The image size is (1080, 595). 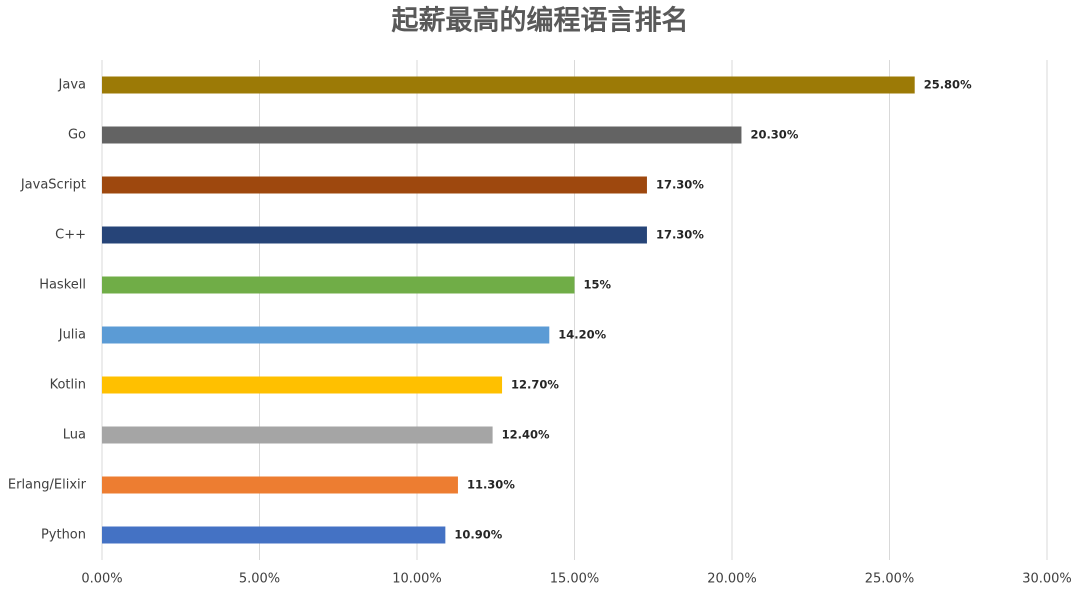 I want to click on y-tick-label: C++, so click(x=70, y=235).